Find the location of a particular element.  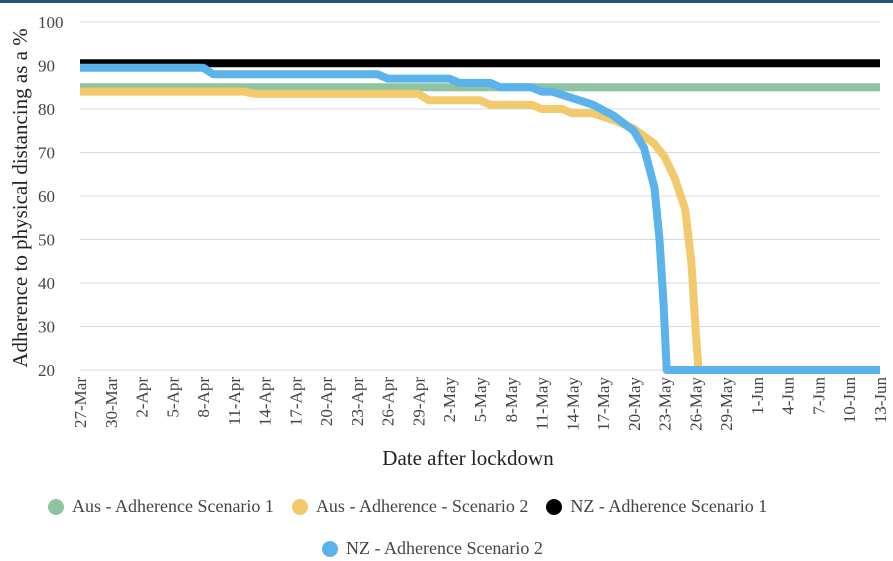

x-tick-label: 4-Jun is located at coordinates (788, 396).